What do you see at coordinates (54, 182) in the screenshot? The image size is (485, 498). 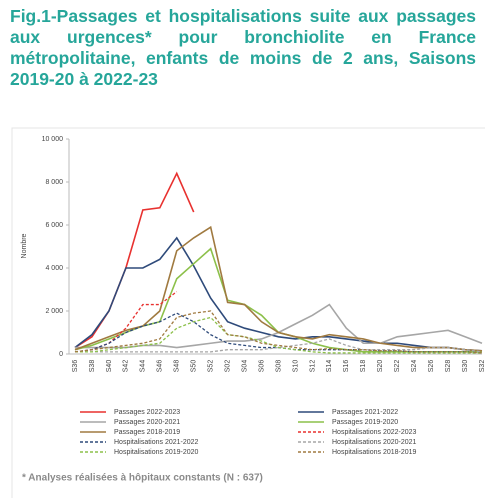 I see `y-tick-label: 8 000` at bounding box center [54, 182].